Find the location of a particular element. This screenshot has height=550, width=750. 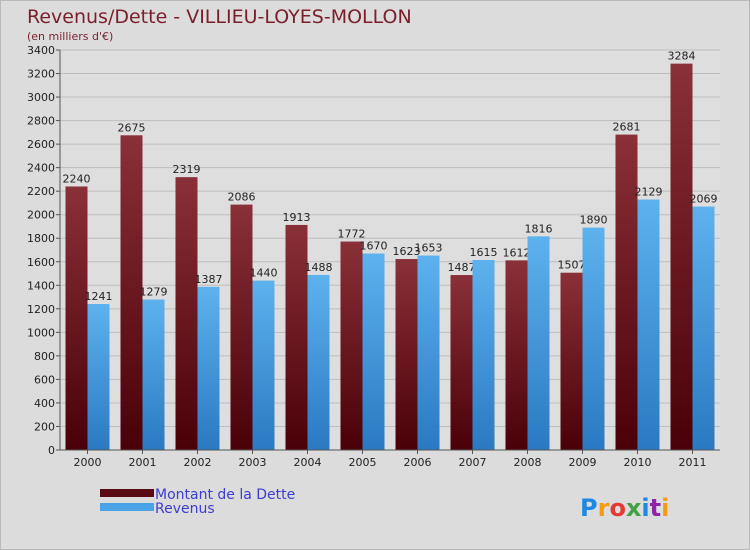

x-tick-label: 2010 is located at coordinates (638, 462).